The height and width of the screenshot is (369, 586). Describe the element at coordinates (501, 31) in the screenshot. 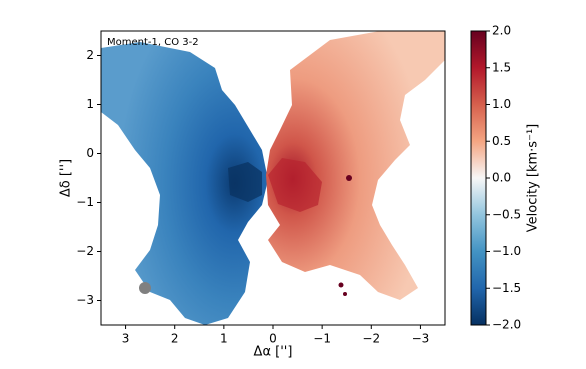

I see `colorbar-tick-label: 2.0` at that location.